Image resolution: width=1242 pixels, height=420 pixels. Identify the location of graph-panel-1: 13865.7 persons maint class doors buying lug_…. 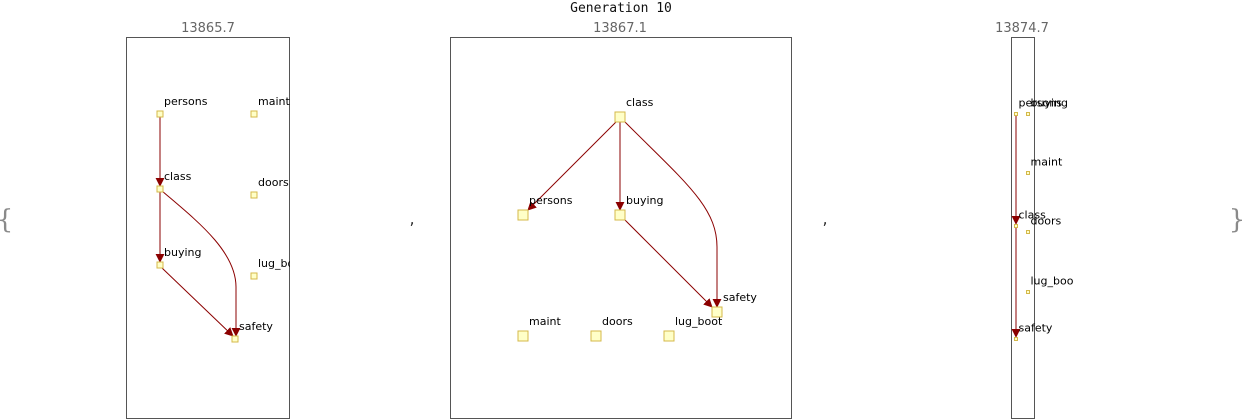
(213, 220).